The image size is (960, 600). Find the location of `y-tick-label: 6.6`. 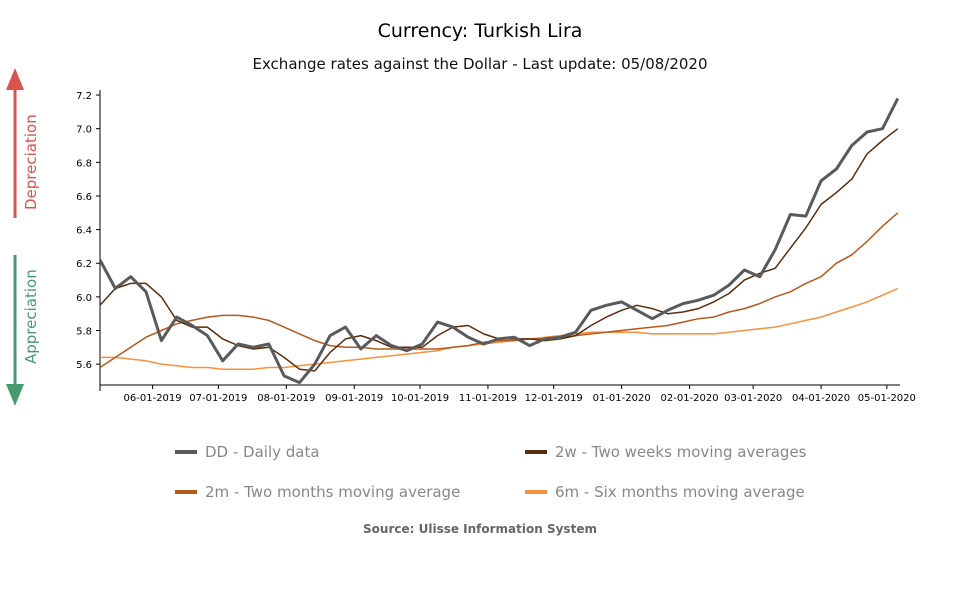

y-tick-label: 6.6 is located at coordinates (84, 197).